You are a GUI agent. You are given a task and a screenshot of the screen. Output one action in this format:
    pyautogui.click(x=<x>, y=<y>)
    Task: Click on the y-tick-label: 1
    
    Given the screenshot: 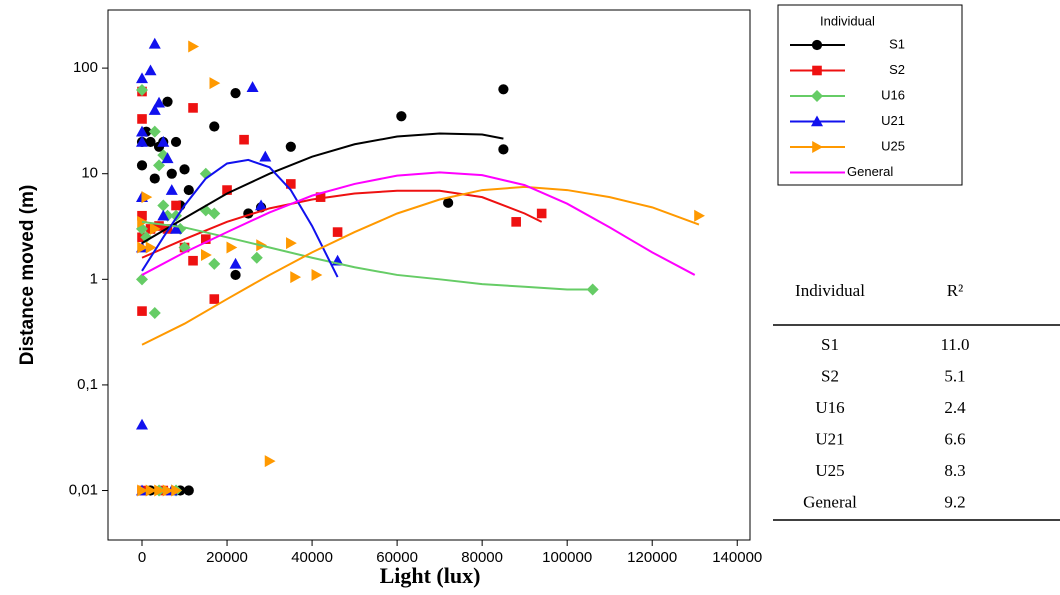 What is the action you would take?
    pyautogui.click(x=94, y=278)
    